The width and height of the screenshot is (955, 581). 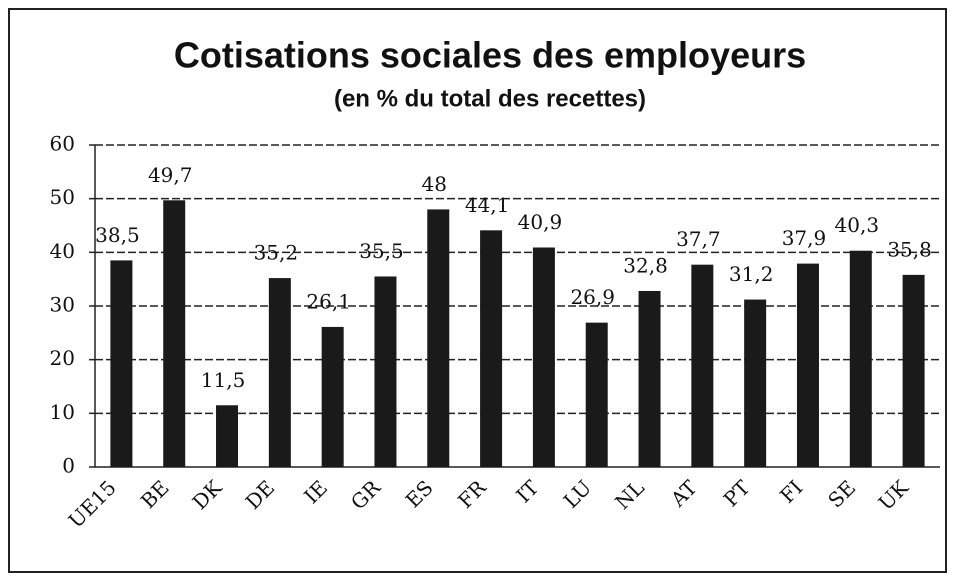 I want to click on x-tick-label: GR, so click(x=366, y=495).